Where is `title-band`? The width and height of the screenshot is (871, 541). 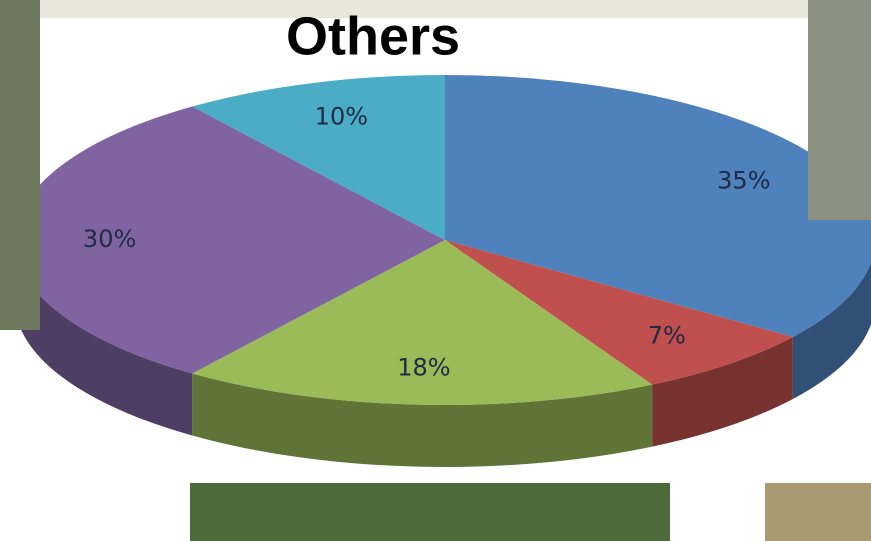
title-band is located at coordinates (424, 9).